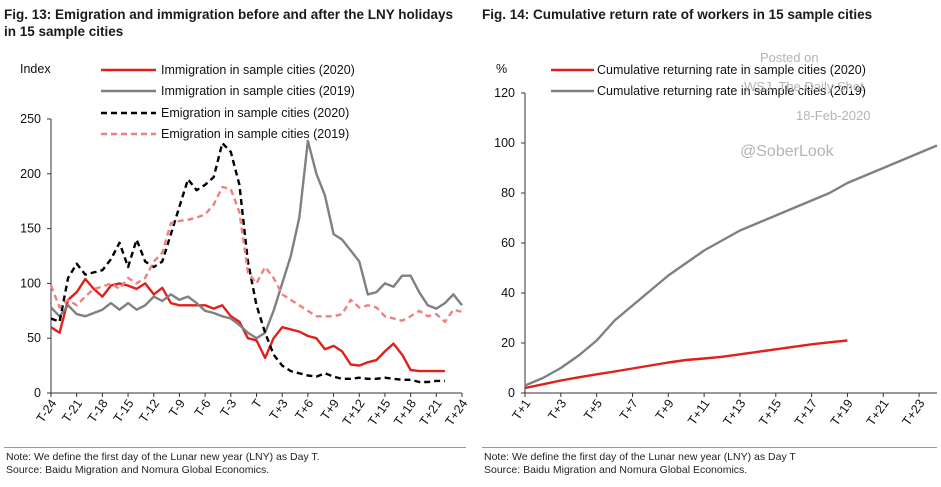 The image size is (941, 487). Describe the element at coordinates (508, 293) in the screenshot. I see `y-tick-label: 40` at that location.